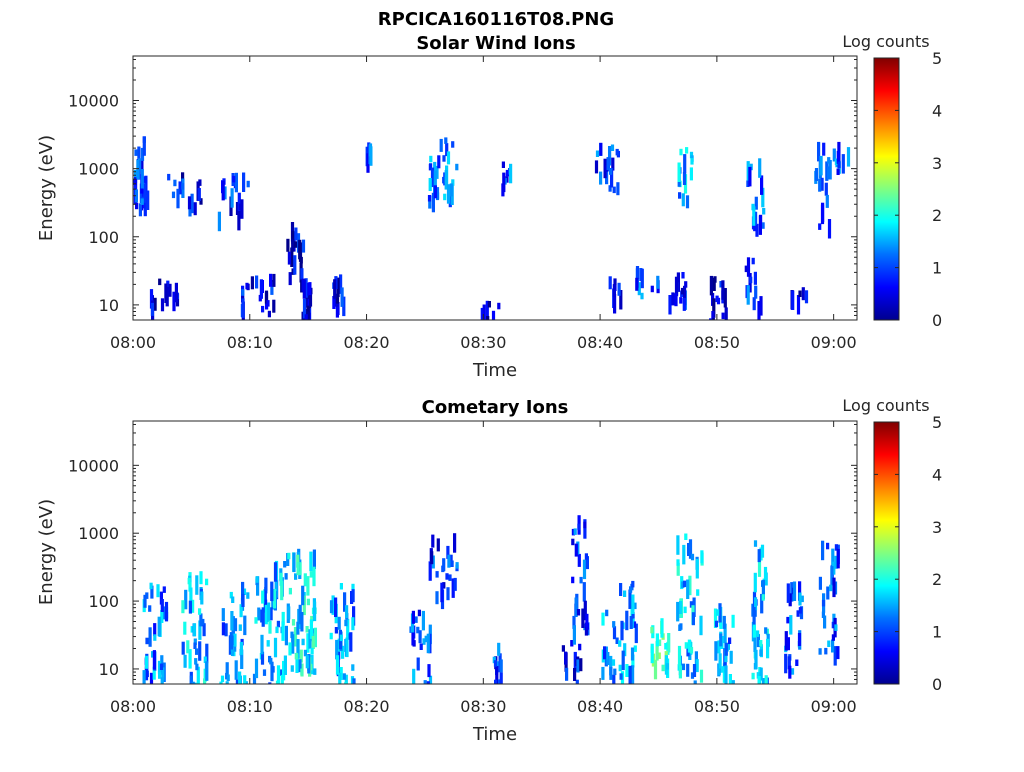  I want to click on colorbar-tick-label: 0, so click(937, 320).